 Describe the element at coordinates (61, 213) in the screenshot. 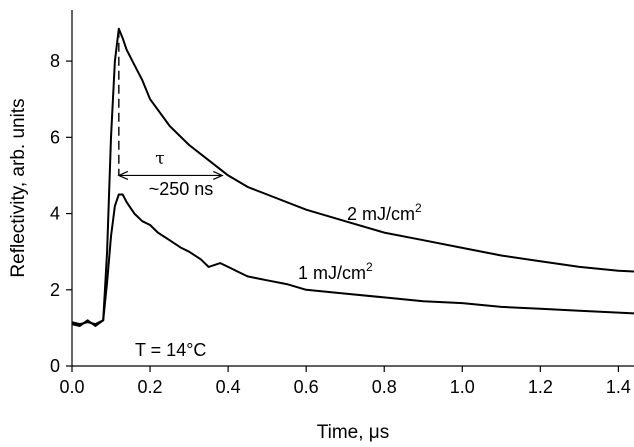

I see `y-axis-ticks: 0 2 4 6 8` at that location.